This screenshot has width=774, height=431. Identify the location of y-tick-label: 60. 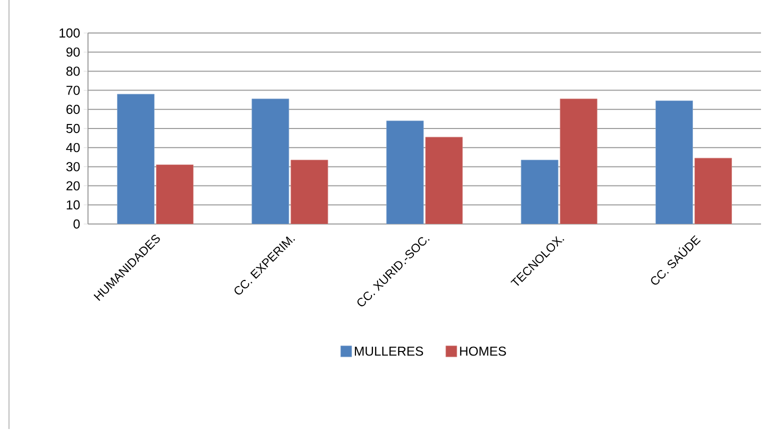
(73, 109).